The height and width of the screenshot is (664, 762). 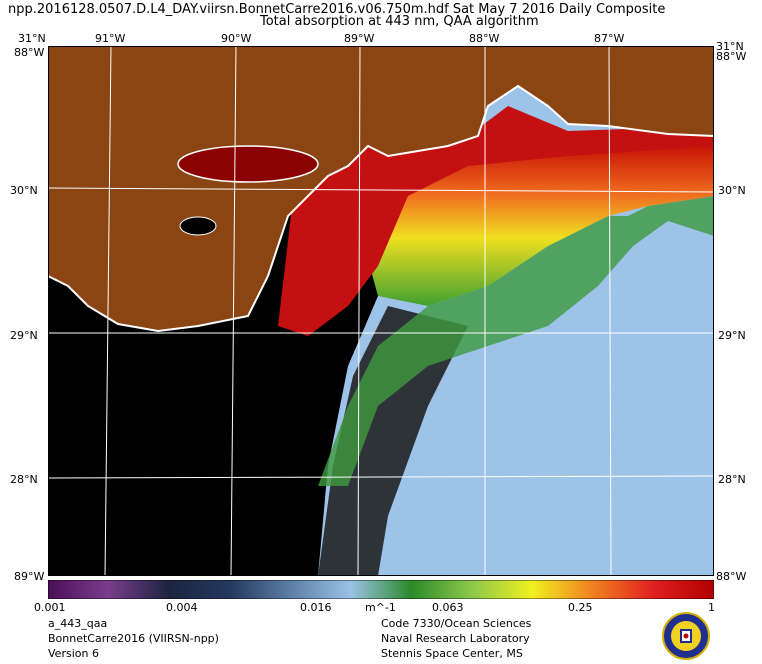 What do you see at coordinates (73, 653) in the screenshot?
I see `footer-version: Version 6` at bounding box center [73, 653].